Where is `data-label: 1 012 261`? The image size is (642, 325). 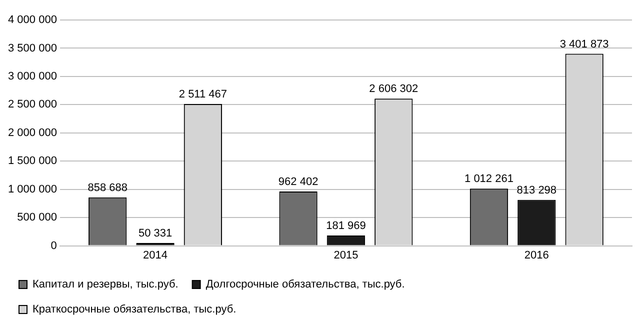 data-label: 1 012 261 is located at coordinates (489, 179).